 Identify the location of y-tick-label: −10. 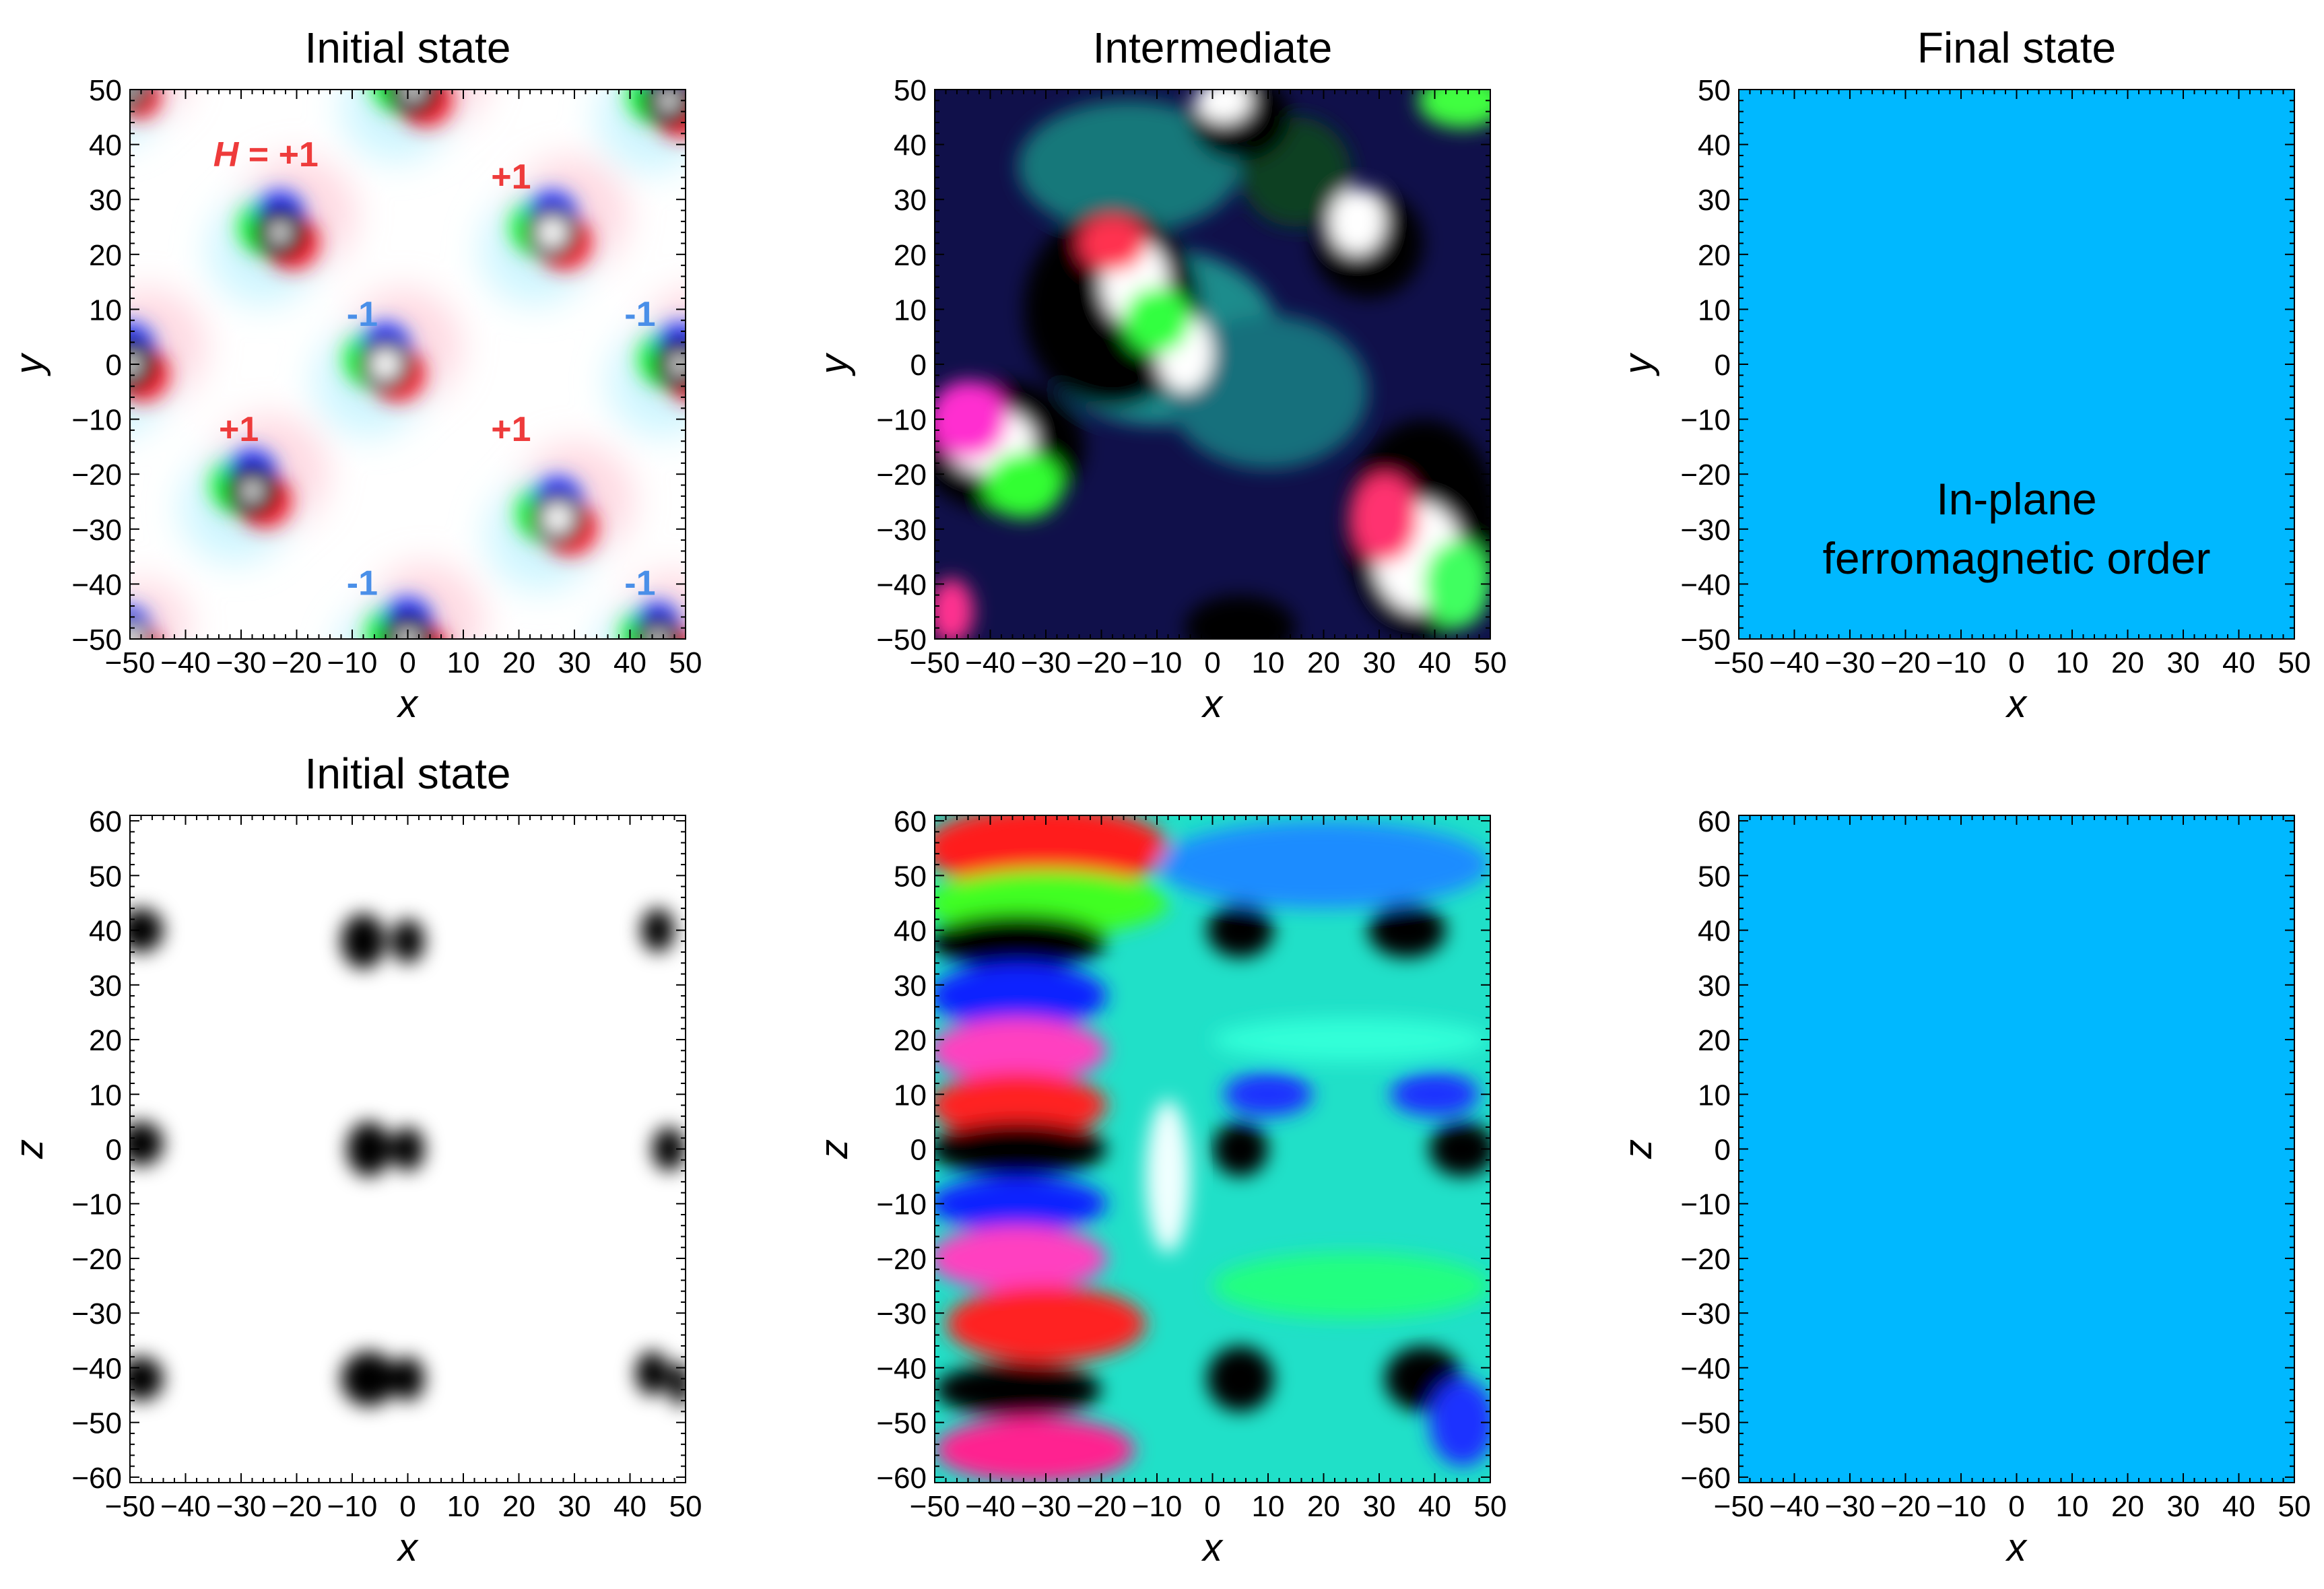
(902, 420).